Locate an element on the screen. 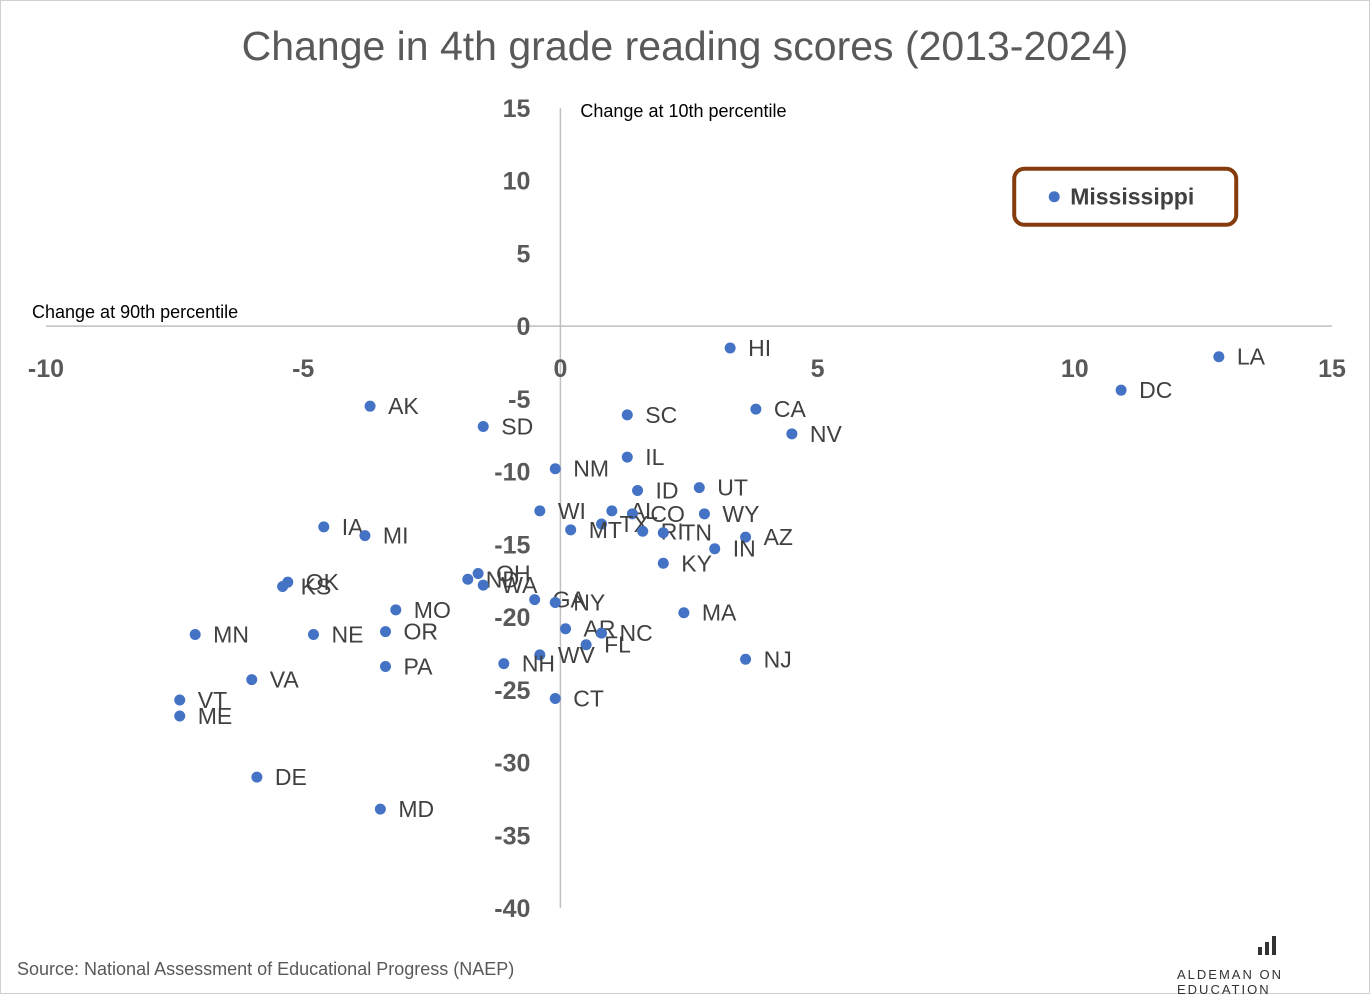 This screenshot has height=997, width=1370. data-label: RI is located at coordinates (672, 531).